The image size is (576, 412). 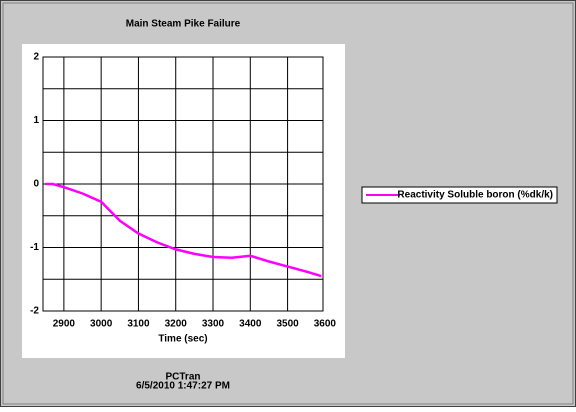 What do you see at coordinates (183, 230) in the screenshot?
I see `data-line` at bounding box center [183, 230].